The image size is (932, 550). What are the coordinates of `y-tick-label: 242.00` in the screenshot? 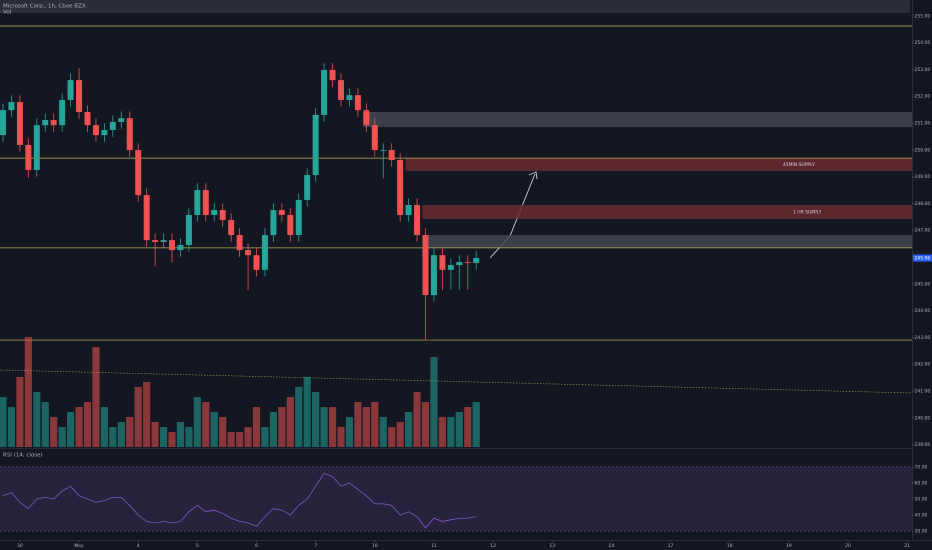 It's located at (923, 365).